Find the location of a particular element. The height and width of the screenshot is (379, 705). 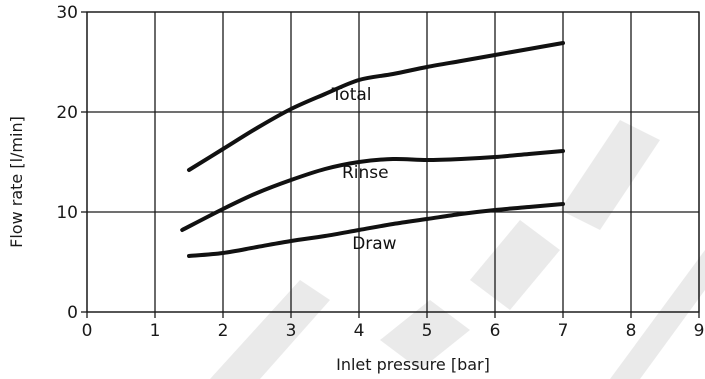

series-line-draw is located at coordinates (376, 230).